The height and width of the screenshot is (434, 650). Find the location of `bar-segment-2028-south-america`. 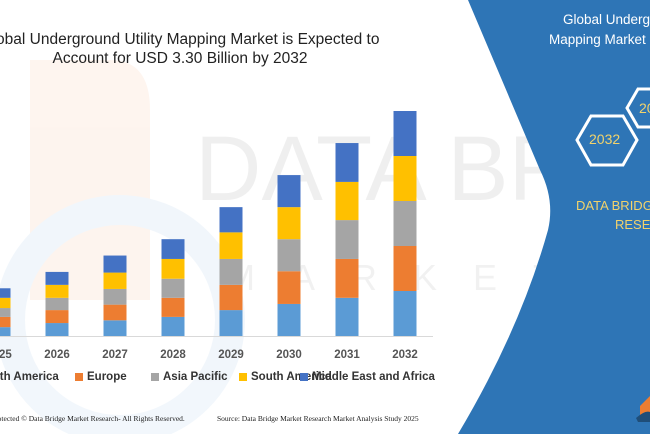

bar-segment-2028-south-america is located at coordinates (173, 268).